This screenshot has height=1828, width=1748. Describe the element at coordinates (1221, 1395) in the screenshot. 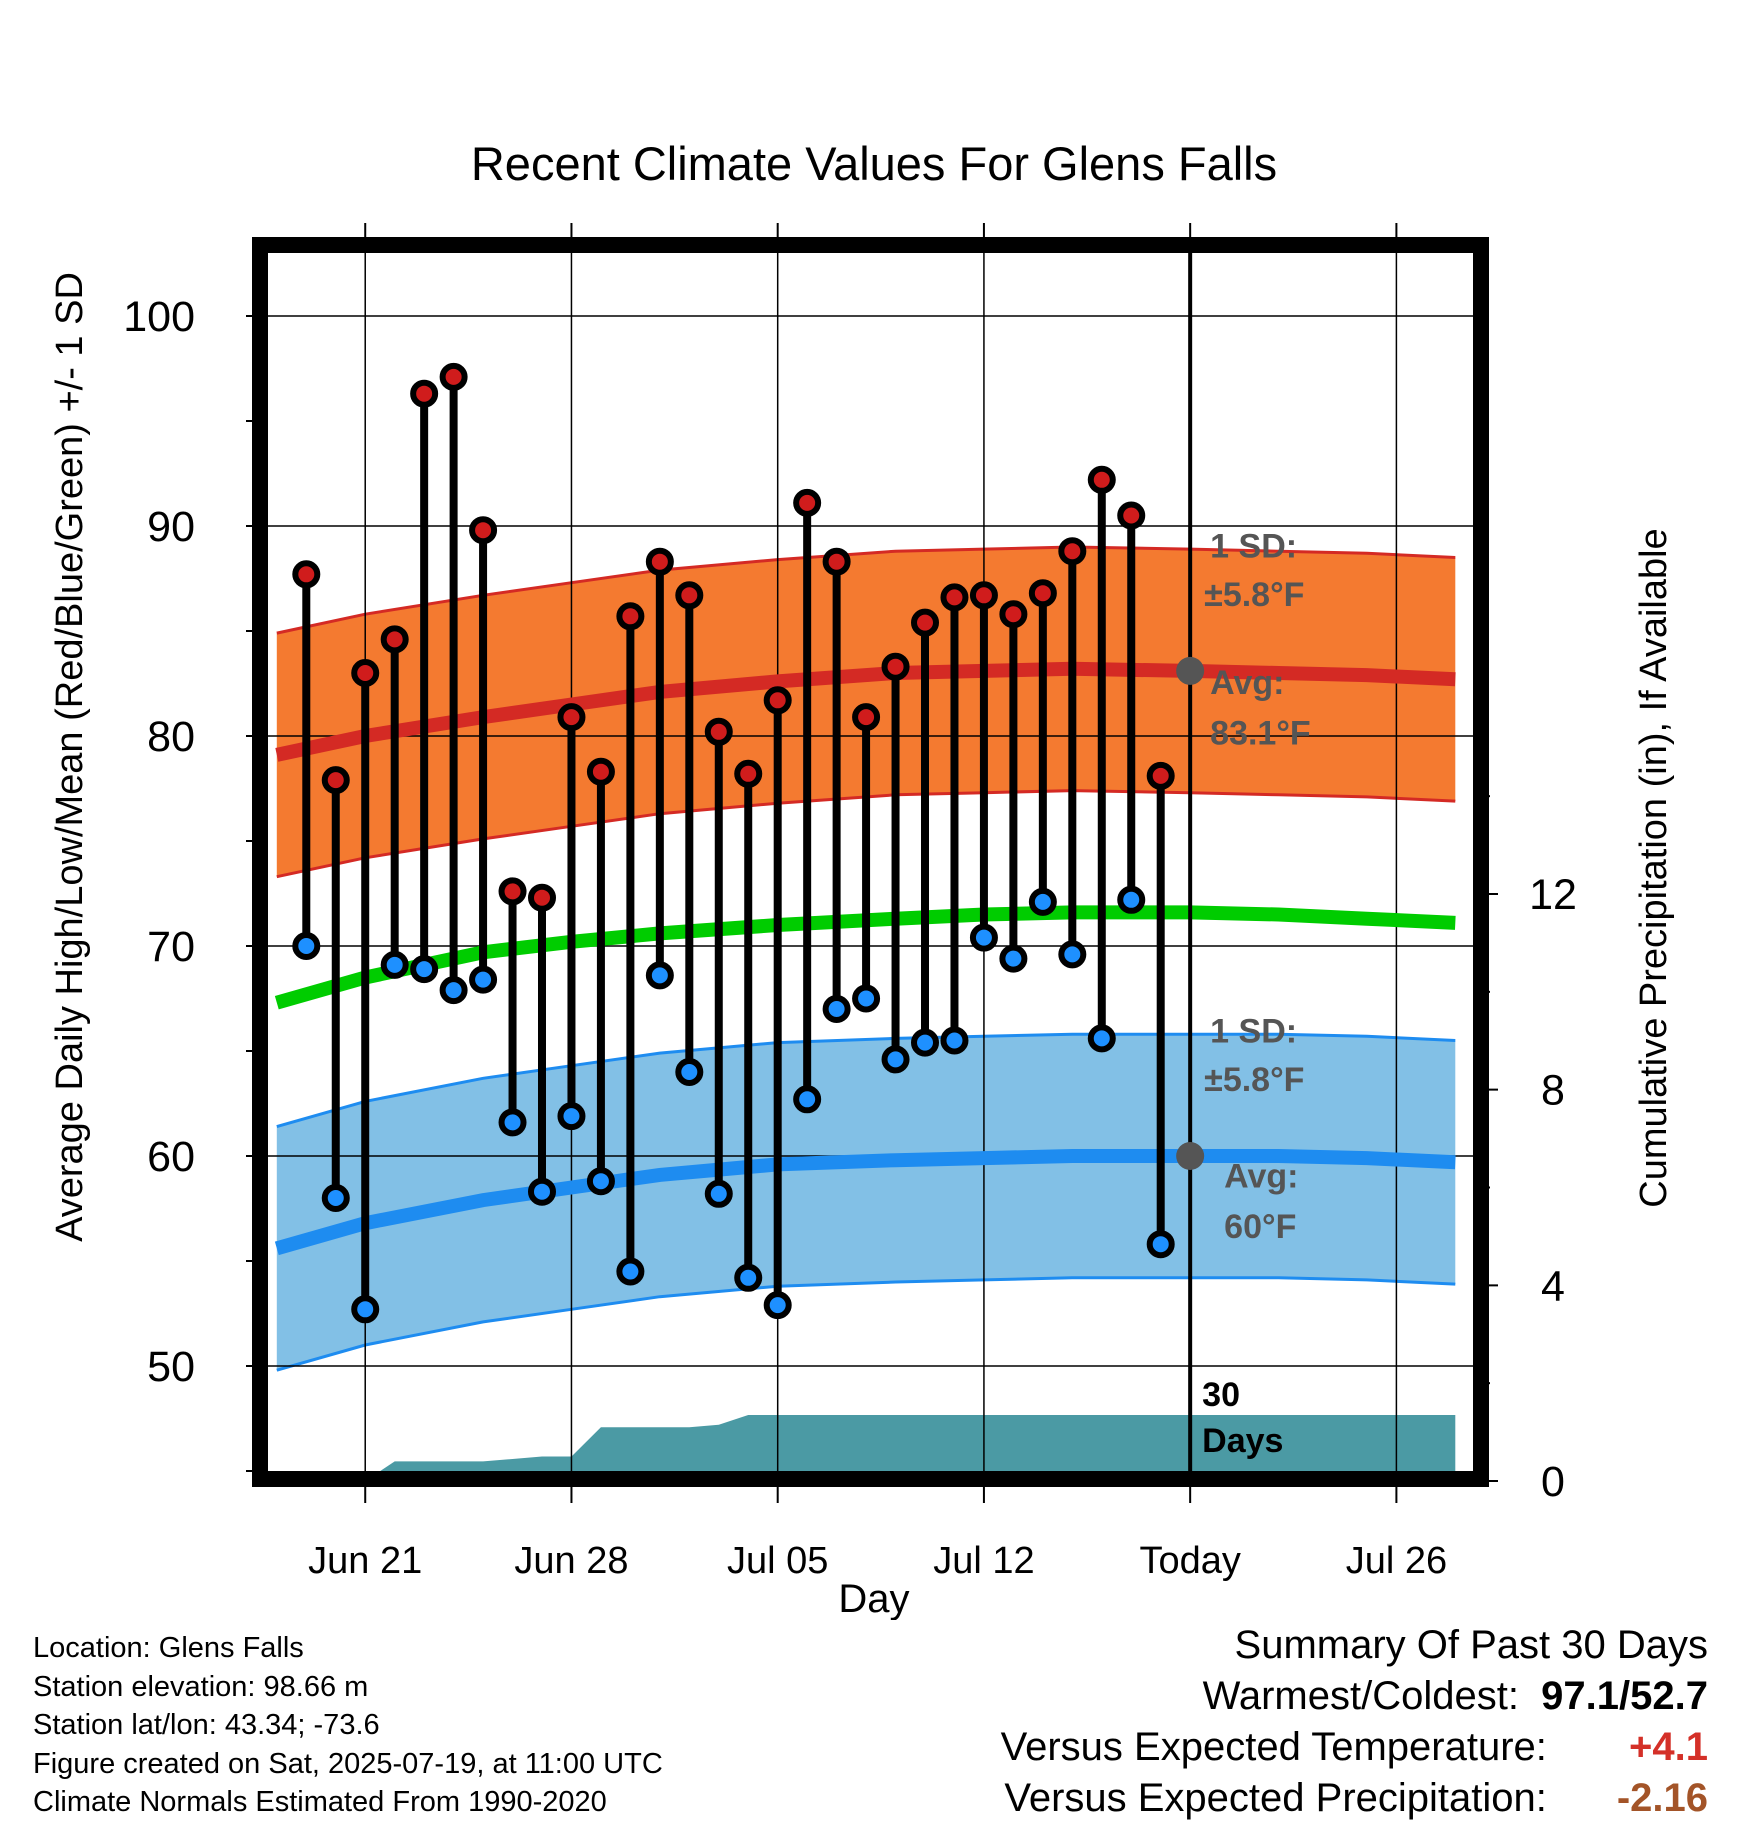

I see `days-count-label: 30` at that location.